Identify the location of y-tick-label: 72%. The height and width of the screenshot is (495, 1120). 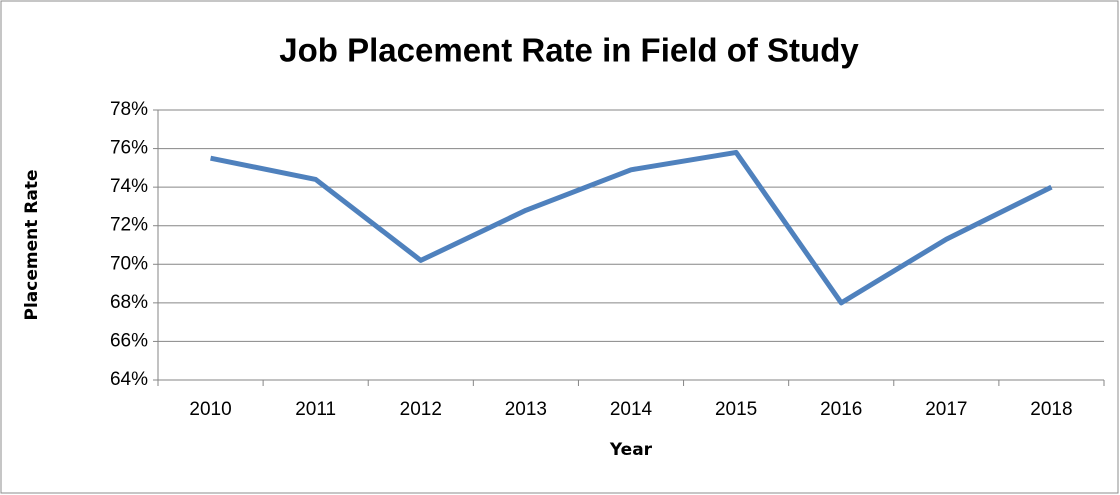
(129, 225).